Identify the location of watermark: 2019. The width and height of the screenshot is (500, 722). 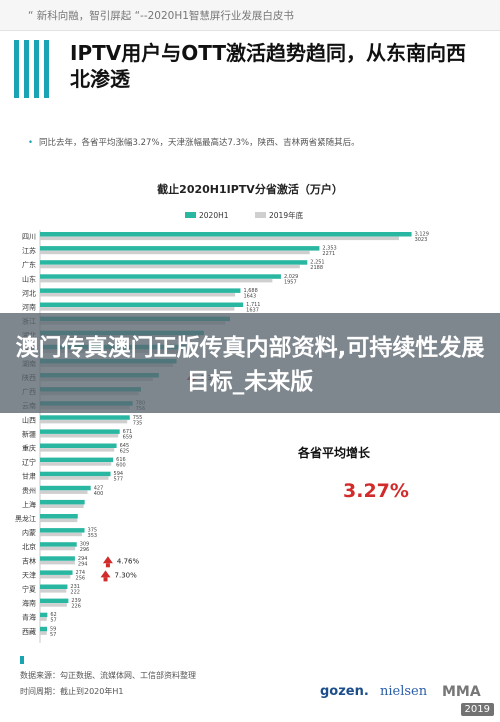
(477, 709).